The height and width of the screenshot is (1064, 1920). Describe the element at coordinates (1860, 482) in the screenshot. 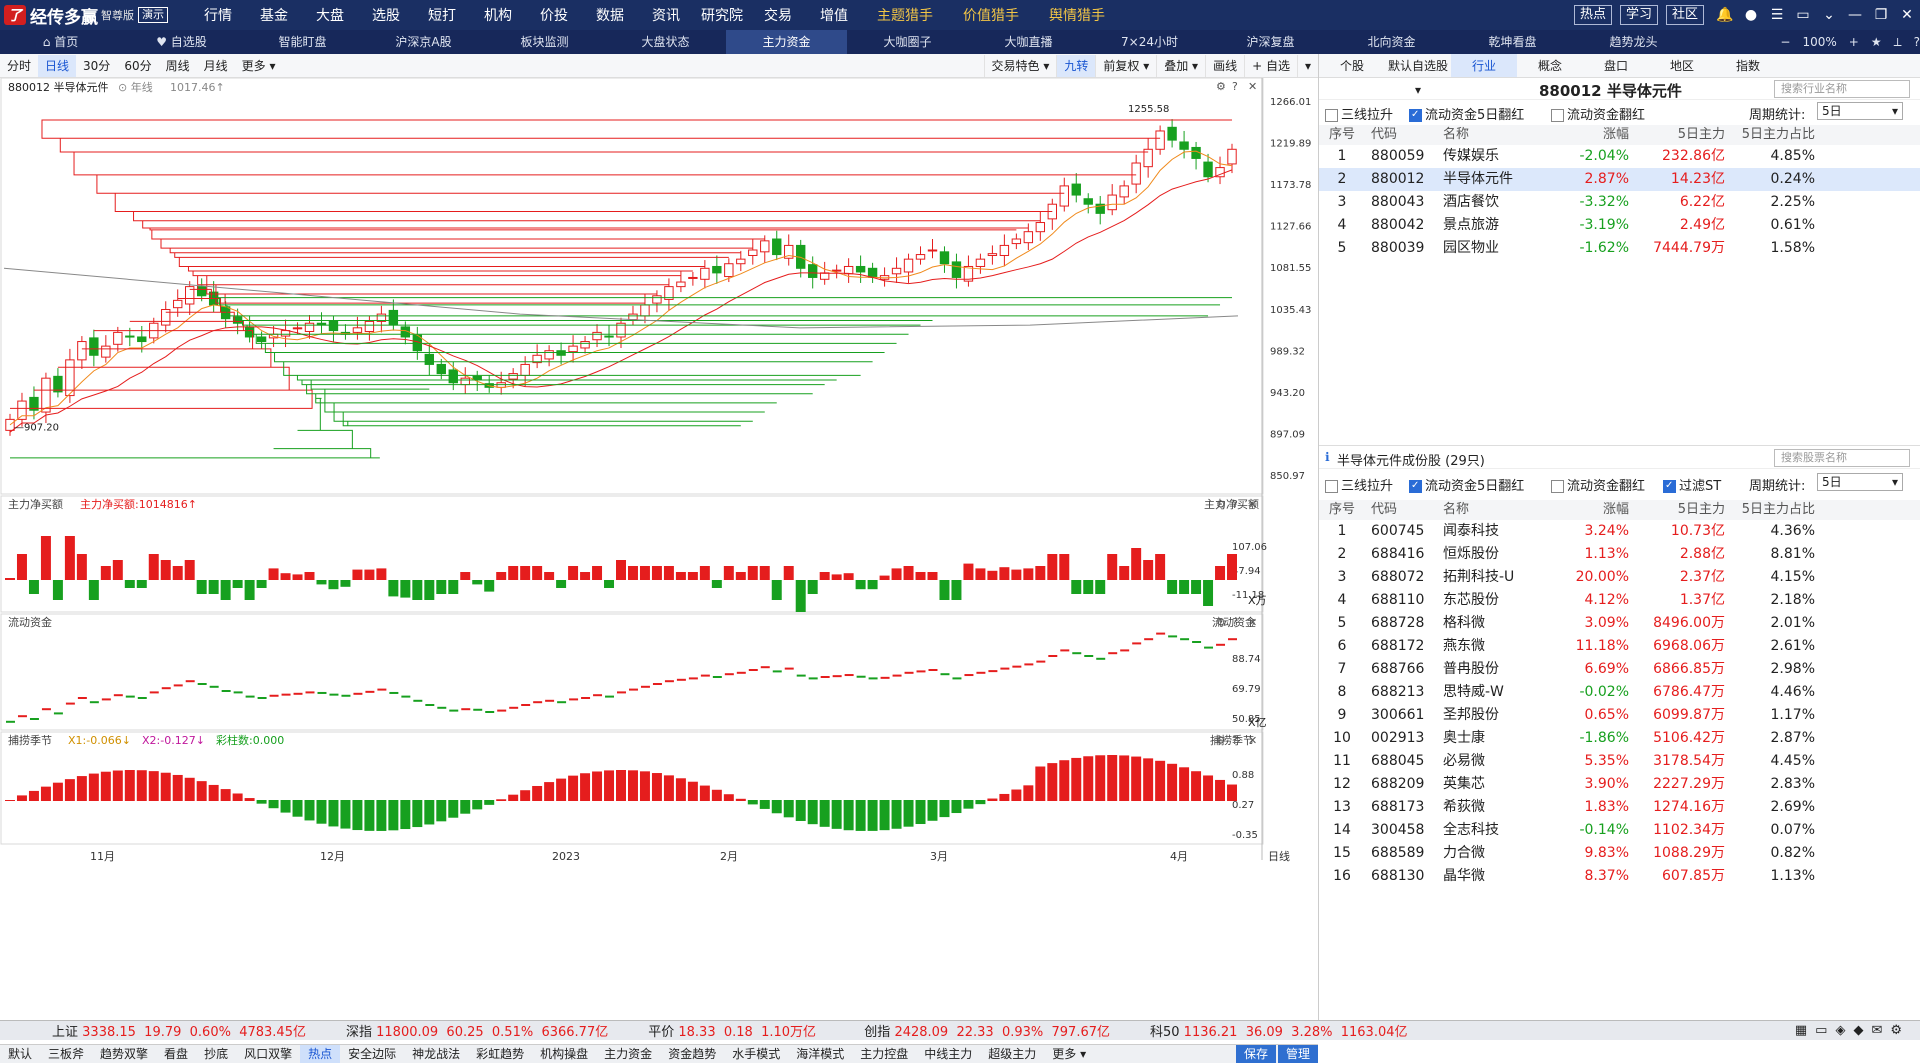

I see `stock-period-select: 5日` at that location.